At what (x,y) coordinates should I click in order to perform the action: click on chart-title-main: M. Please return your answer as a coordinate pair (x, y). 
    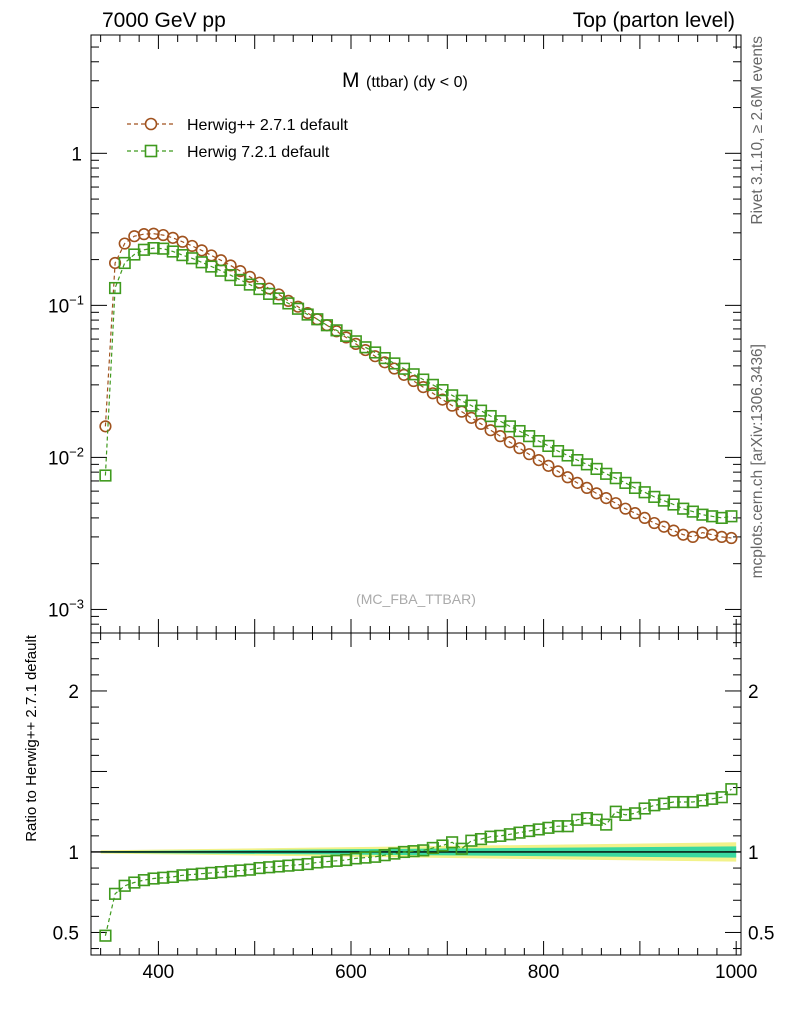
    Looking at the image, I should click on (351, 80).